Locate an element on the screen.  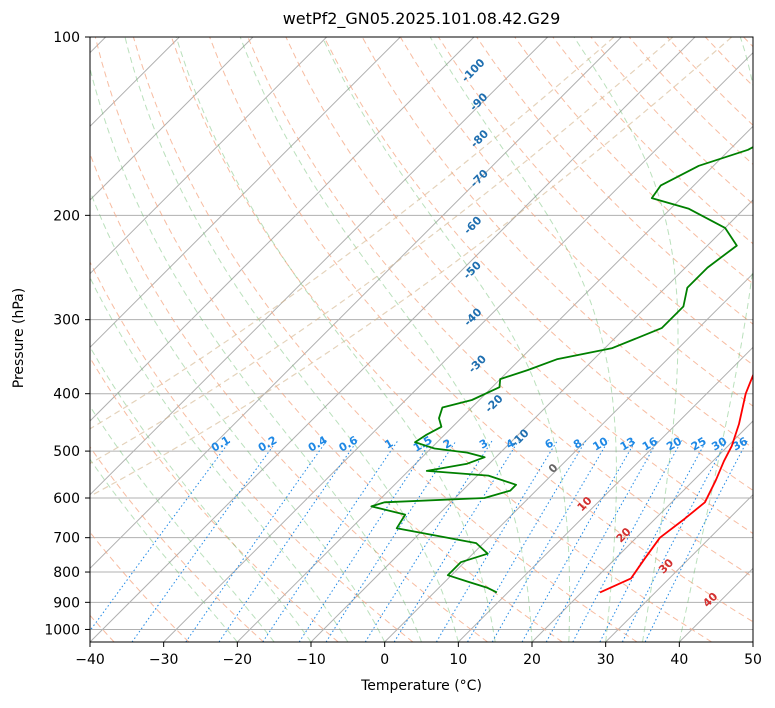
dry-adiabat-label: 20 is located at coordinates (624, 535).